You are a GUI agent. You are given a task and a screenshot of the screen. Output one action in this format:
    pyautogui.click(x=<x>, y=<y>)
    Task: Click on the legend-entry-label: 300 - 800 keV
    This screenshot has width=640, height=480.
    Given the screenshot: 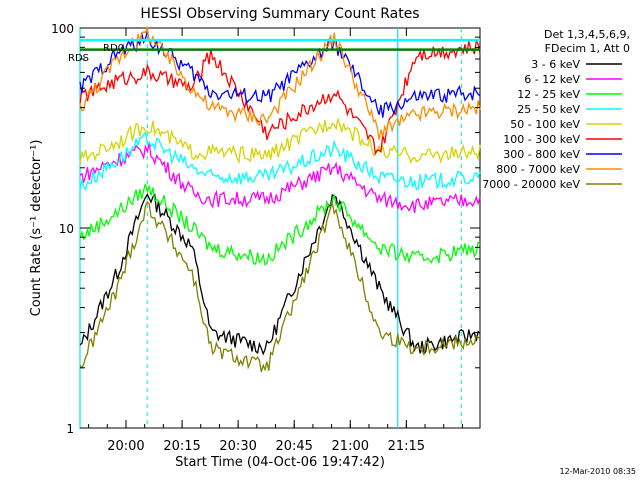 What is the action you would take?
    pyautogui.click(x=541, y=154)
    